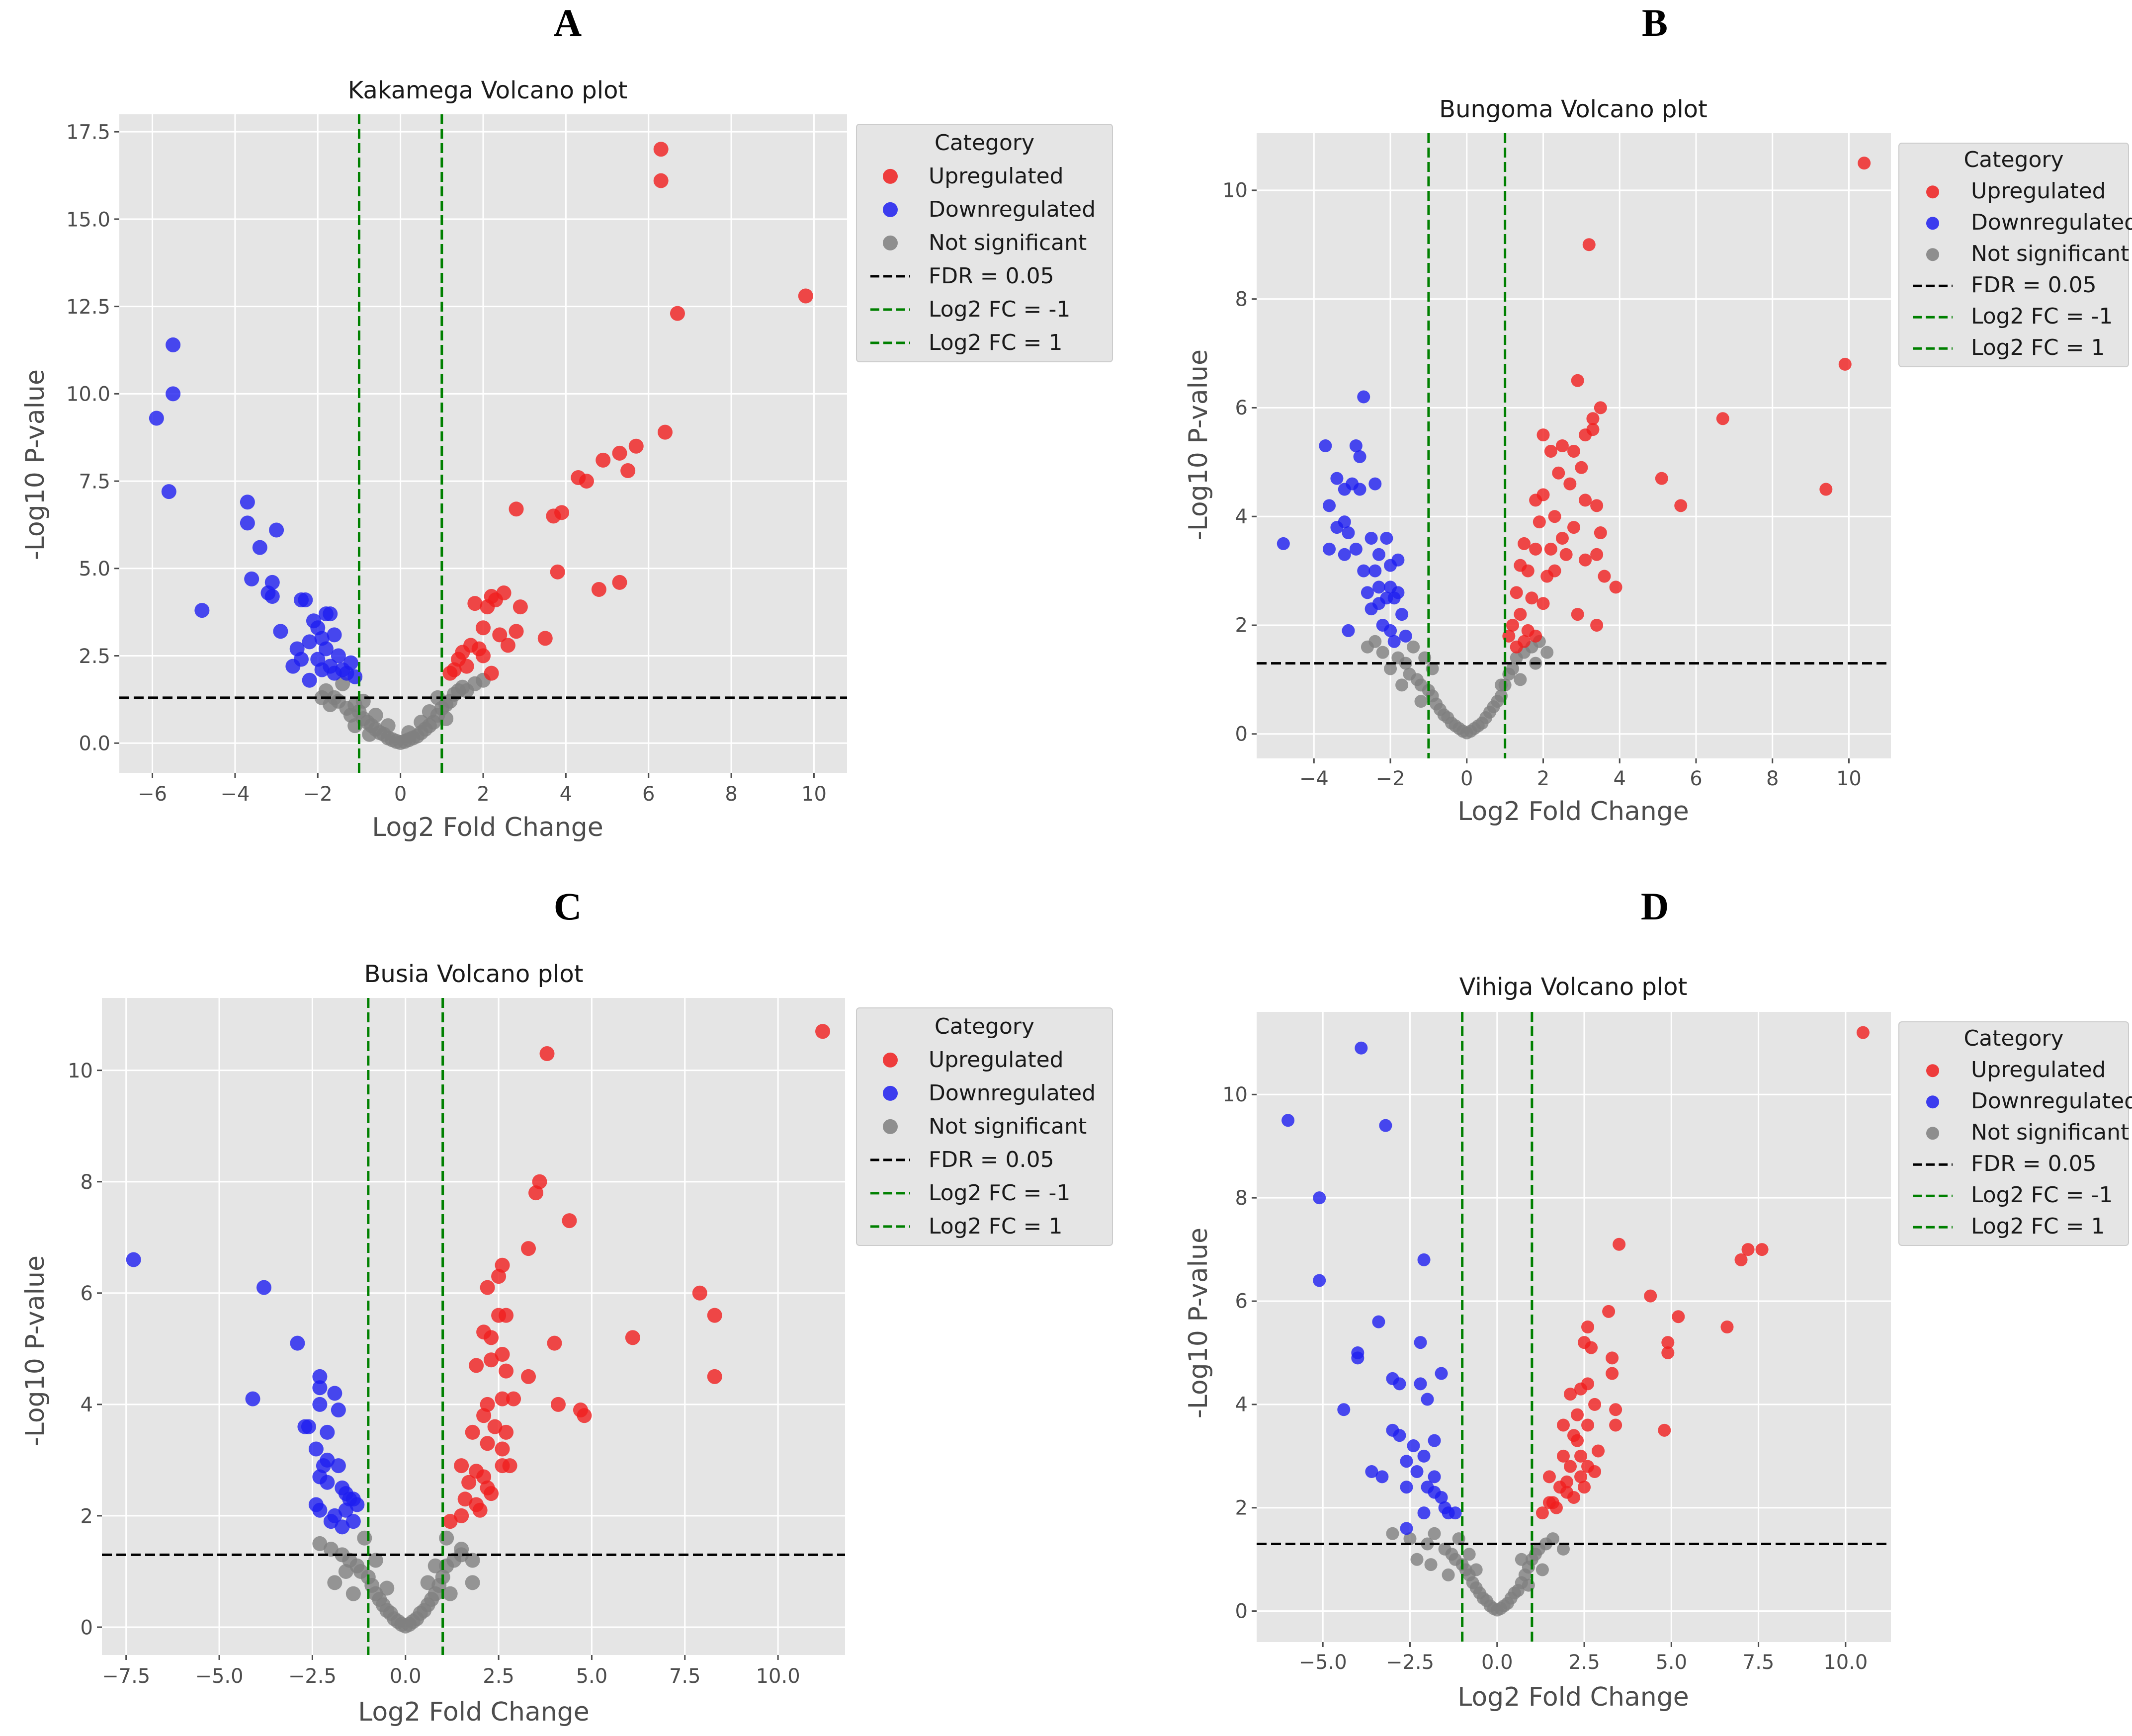  I want to click on x-tick-label: −2, so click(1391, 779).